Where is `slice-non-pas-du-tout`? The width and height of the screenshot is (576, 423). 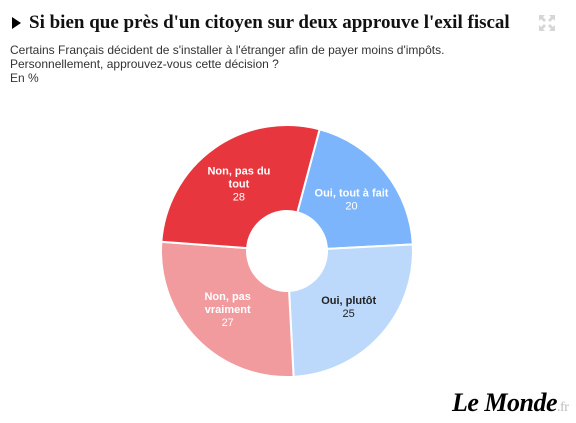
slice-non-pas-du-tout is located at coordinates (240, 187).